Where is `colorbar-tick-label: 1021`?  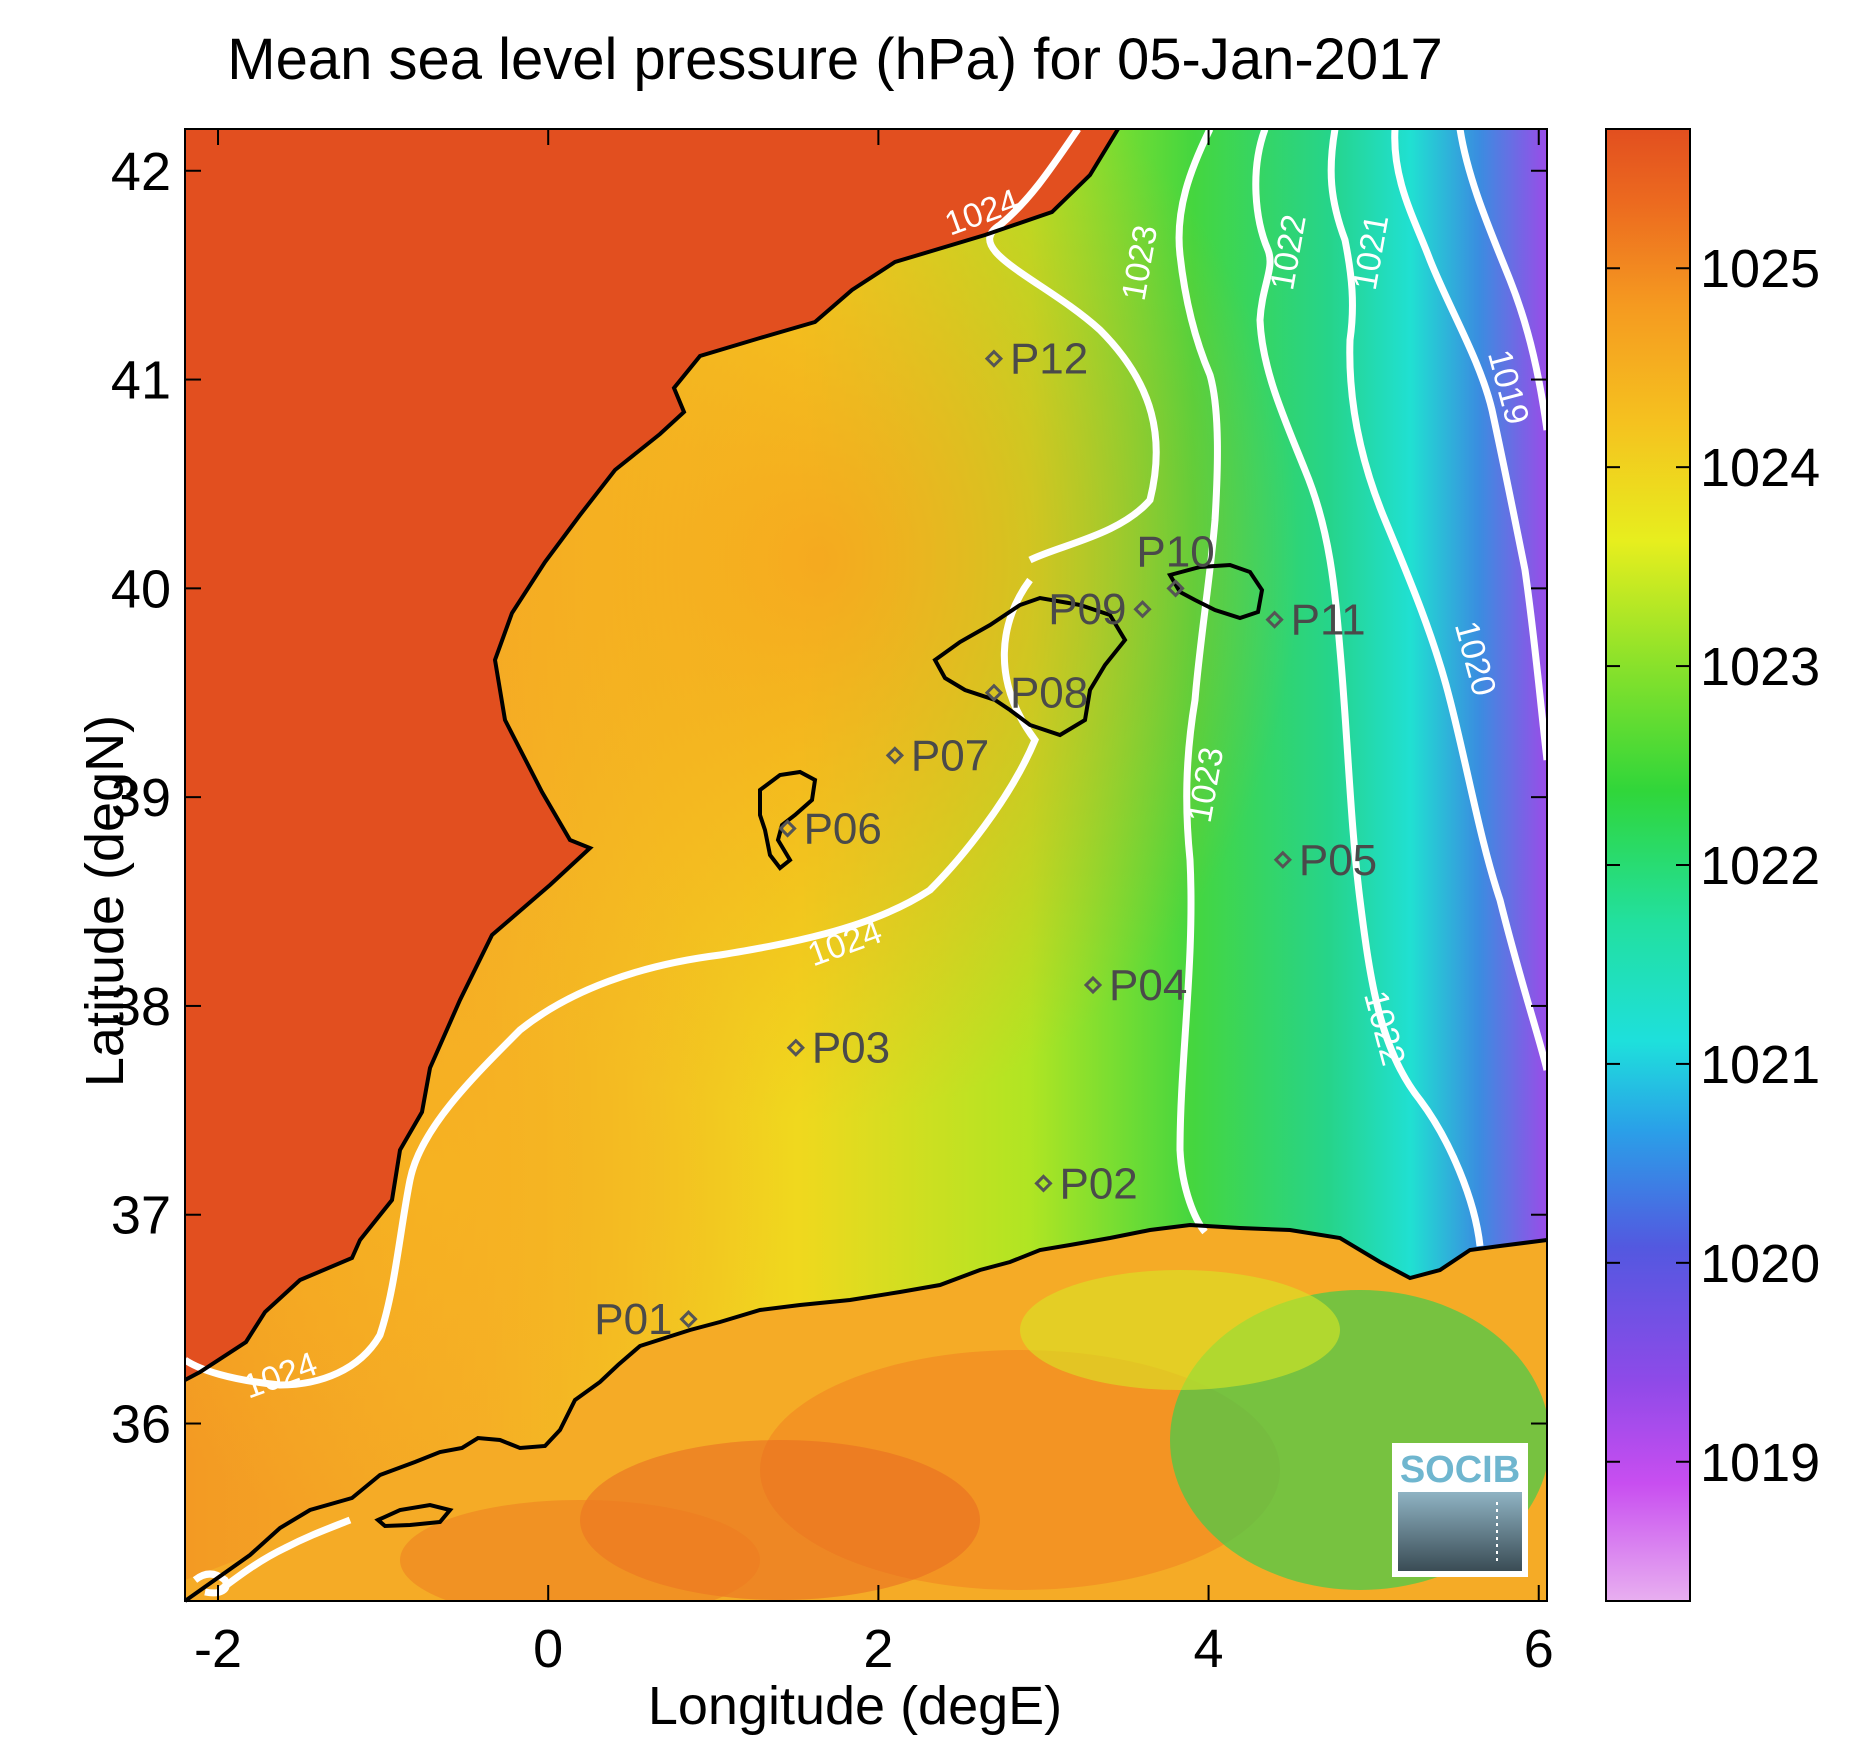 colorbar-tick-label: 1021 is located at coordinates (1760, 1065).